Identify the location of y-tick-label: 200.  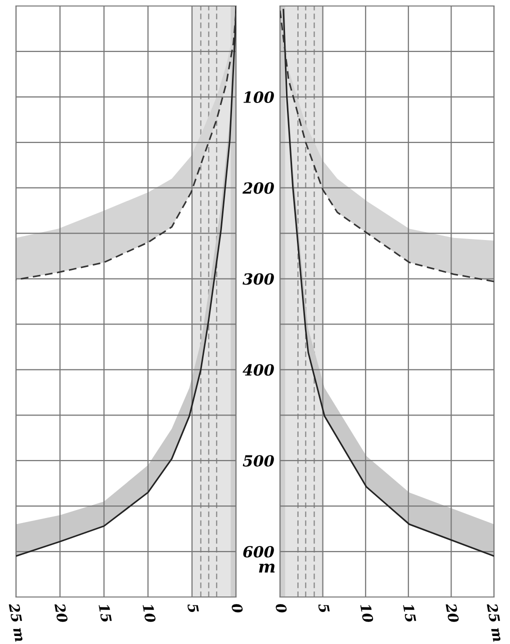
(258, 188).